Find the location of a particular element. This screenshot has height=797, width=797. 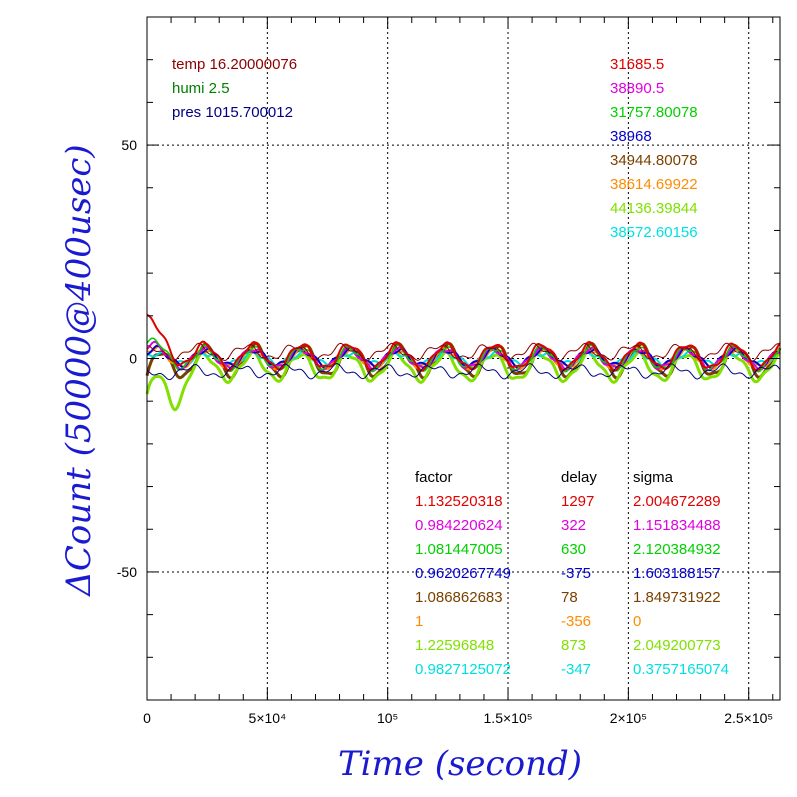

table-cell: 1.849731922 is located at coordinates (677, 597).